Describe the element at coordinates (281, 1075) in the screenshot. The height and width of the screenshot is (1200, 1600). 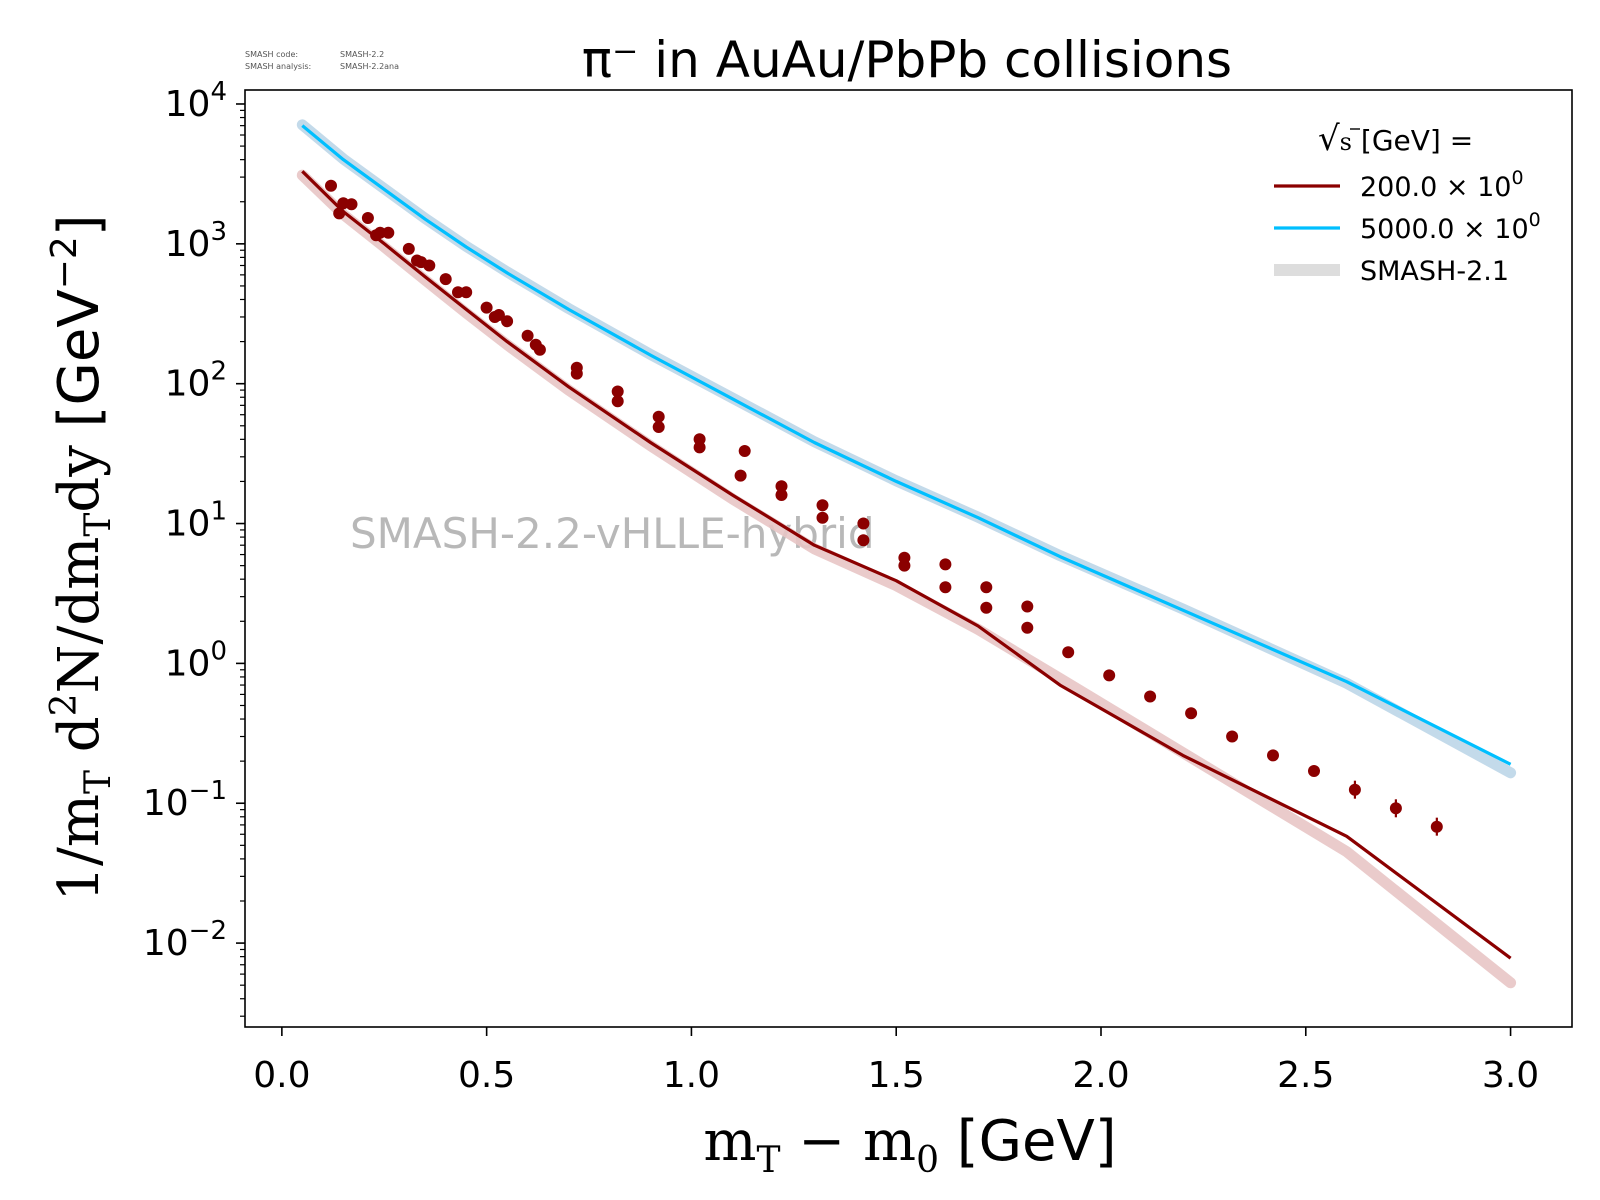
I see `x-tick-label: 0.0` at that location.